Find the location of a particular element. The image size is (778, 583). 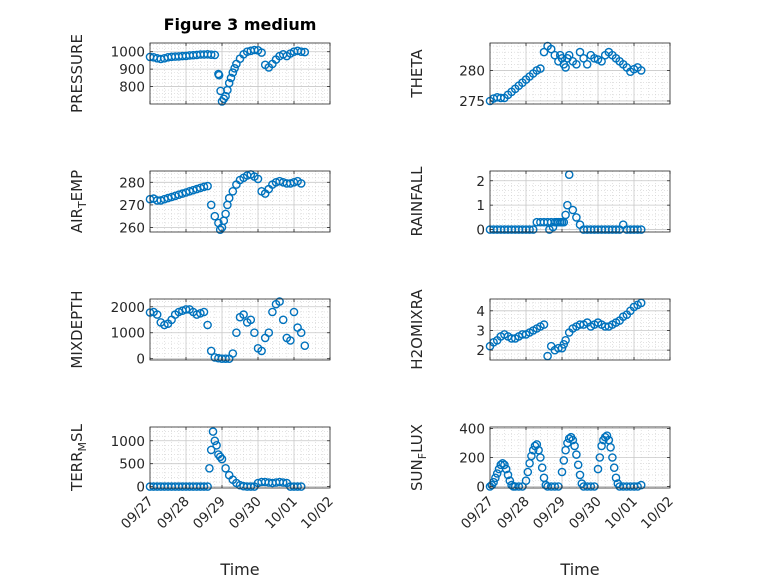

y-tick-label: 270 is located at coordinates (132, 206).